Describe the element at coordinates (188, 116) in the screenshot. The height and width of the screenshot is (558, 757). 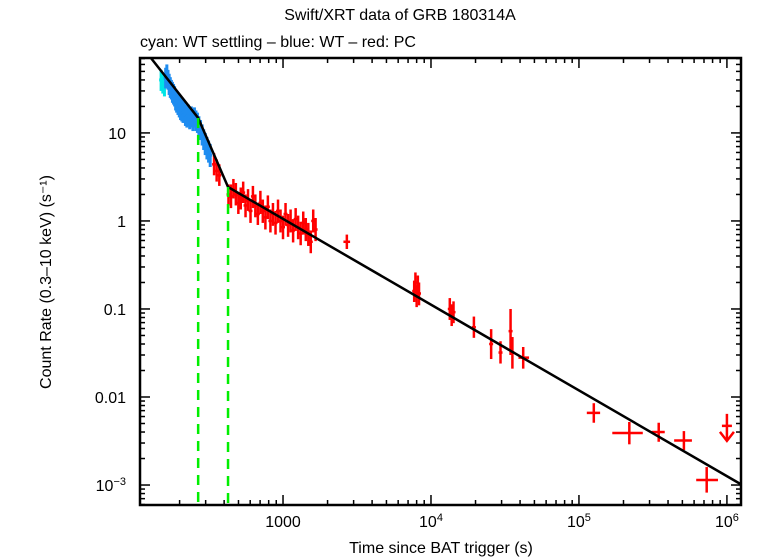
I see `series-wt` at that location.